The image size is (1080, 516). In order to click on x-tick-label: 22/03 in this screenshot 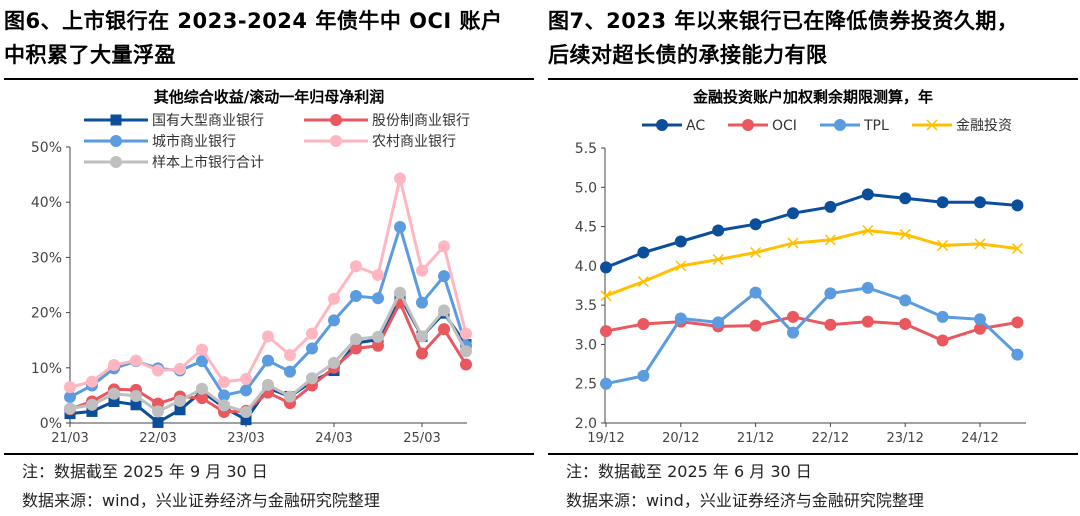, I will do `click(157, 438)`.